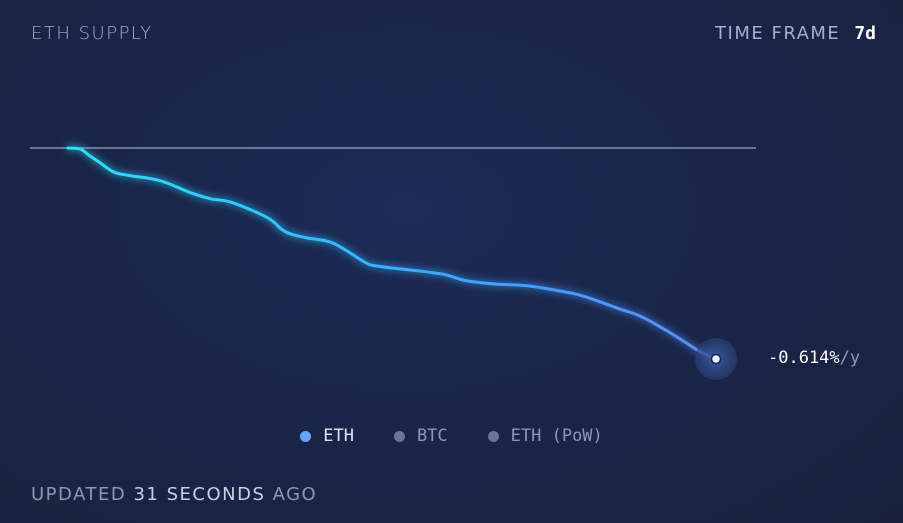  I want to click on legend-item-eth: ETH, so click(327, 436).